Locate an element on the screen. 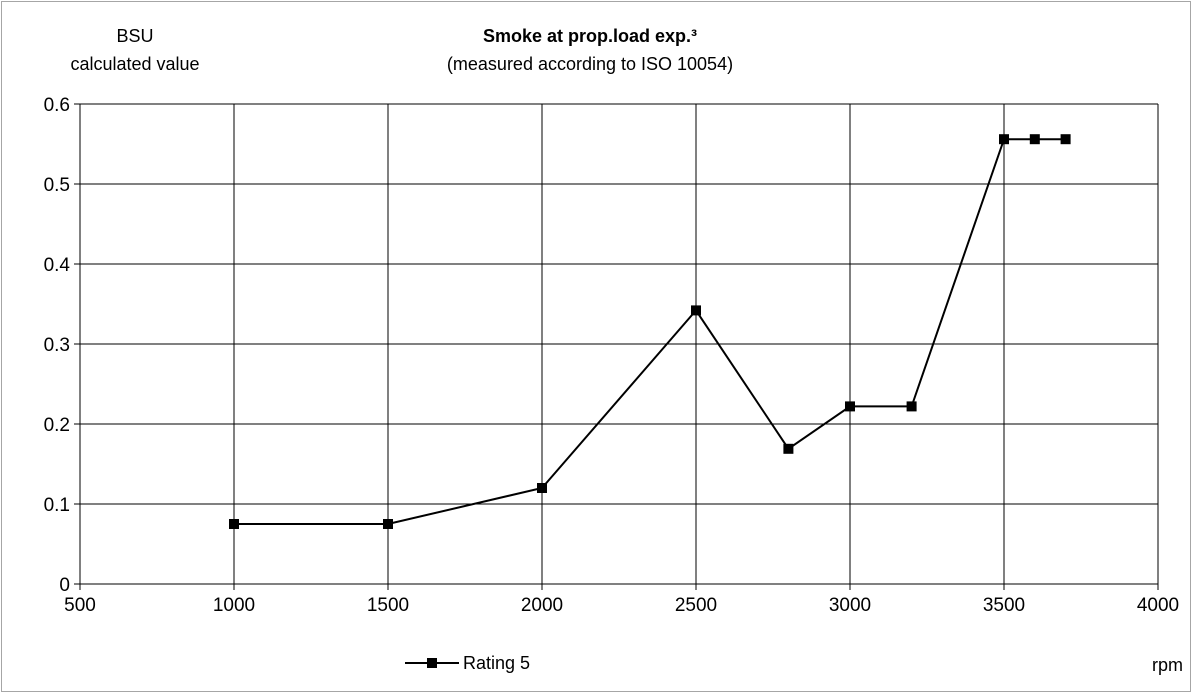 This screenshot has height=696, width=1192. chart-title: Smoke at prop.load exp.³ is located at coordinates (590, 36).